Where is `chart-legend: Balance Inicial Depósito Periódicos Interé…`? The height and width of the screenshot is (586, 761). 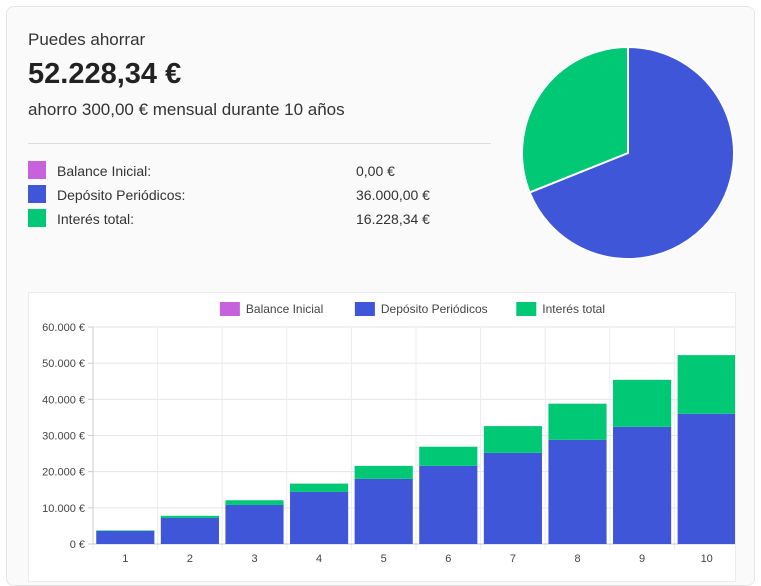
chart-legend: Balance Inicial Depósito Periódicos Interé… is located at coordinates (412, 309).